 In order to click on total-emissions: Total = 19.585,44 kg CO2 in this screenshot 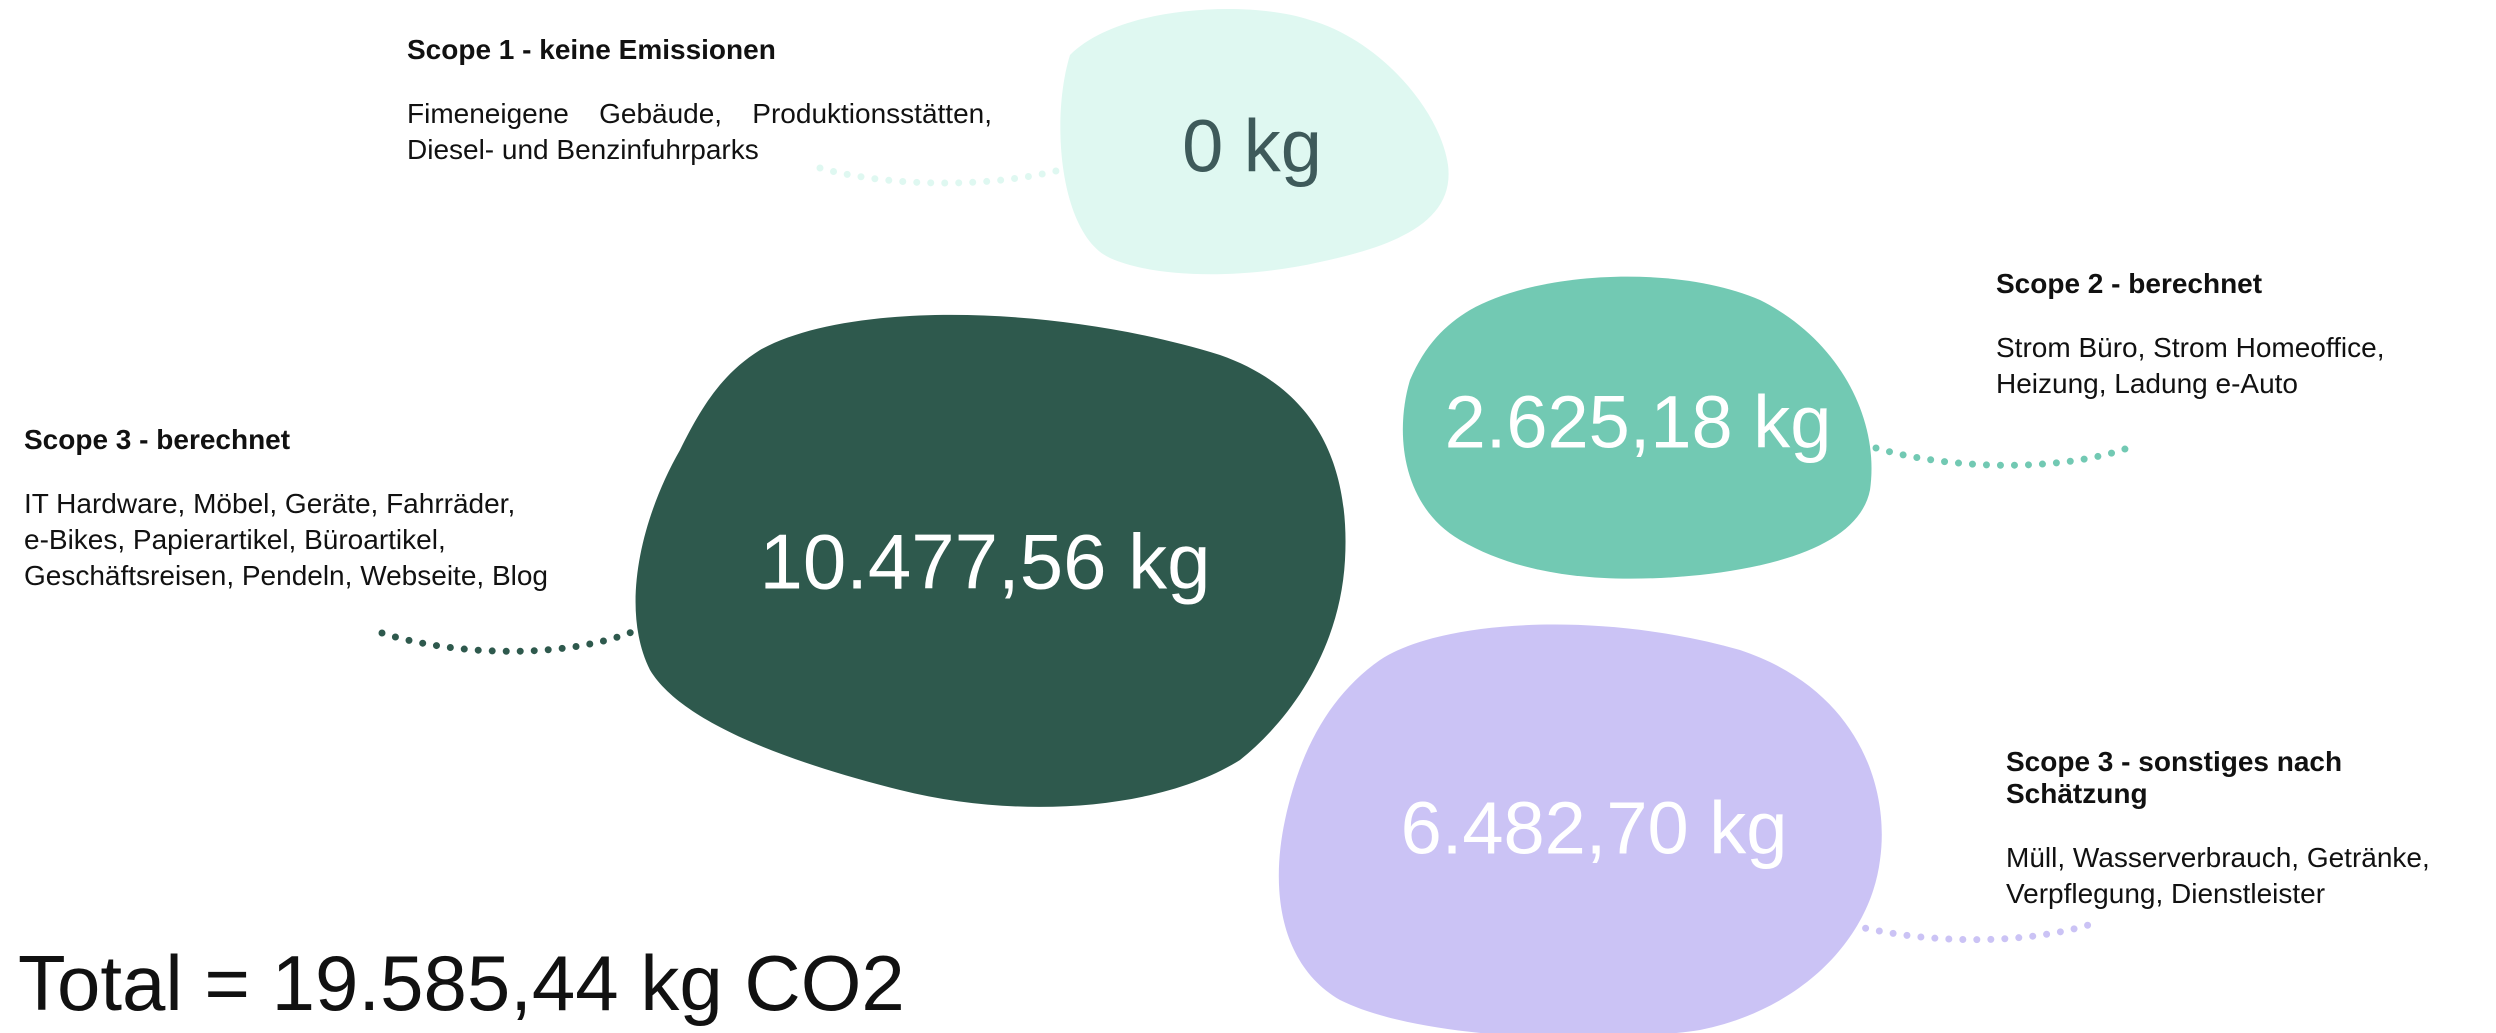, I will do `click(461, 983)`.